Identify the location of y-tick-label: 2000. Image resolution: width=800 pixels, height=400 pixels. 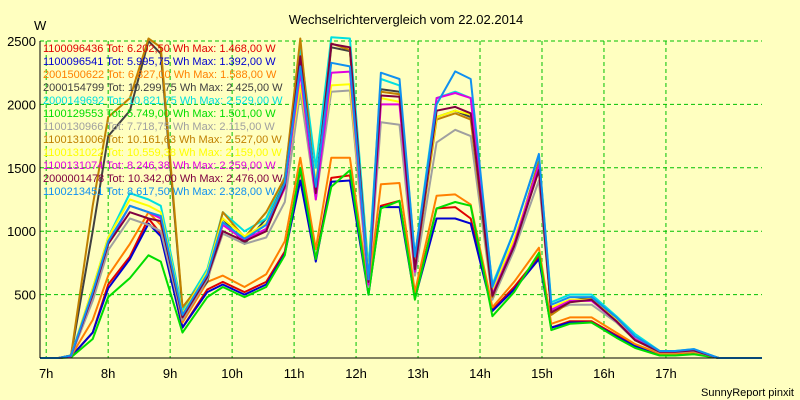
(21, 104).